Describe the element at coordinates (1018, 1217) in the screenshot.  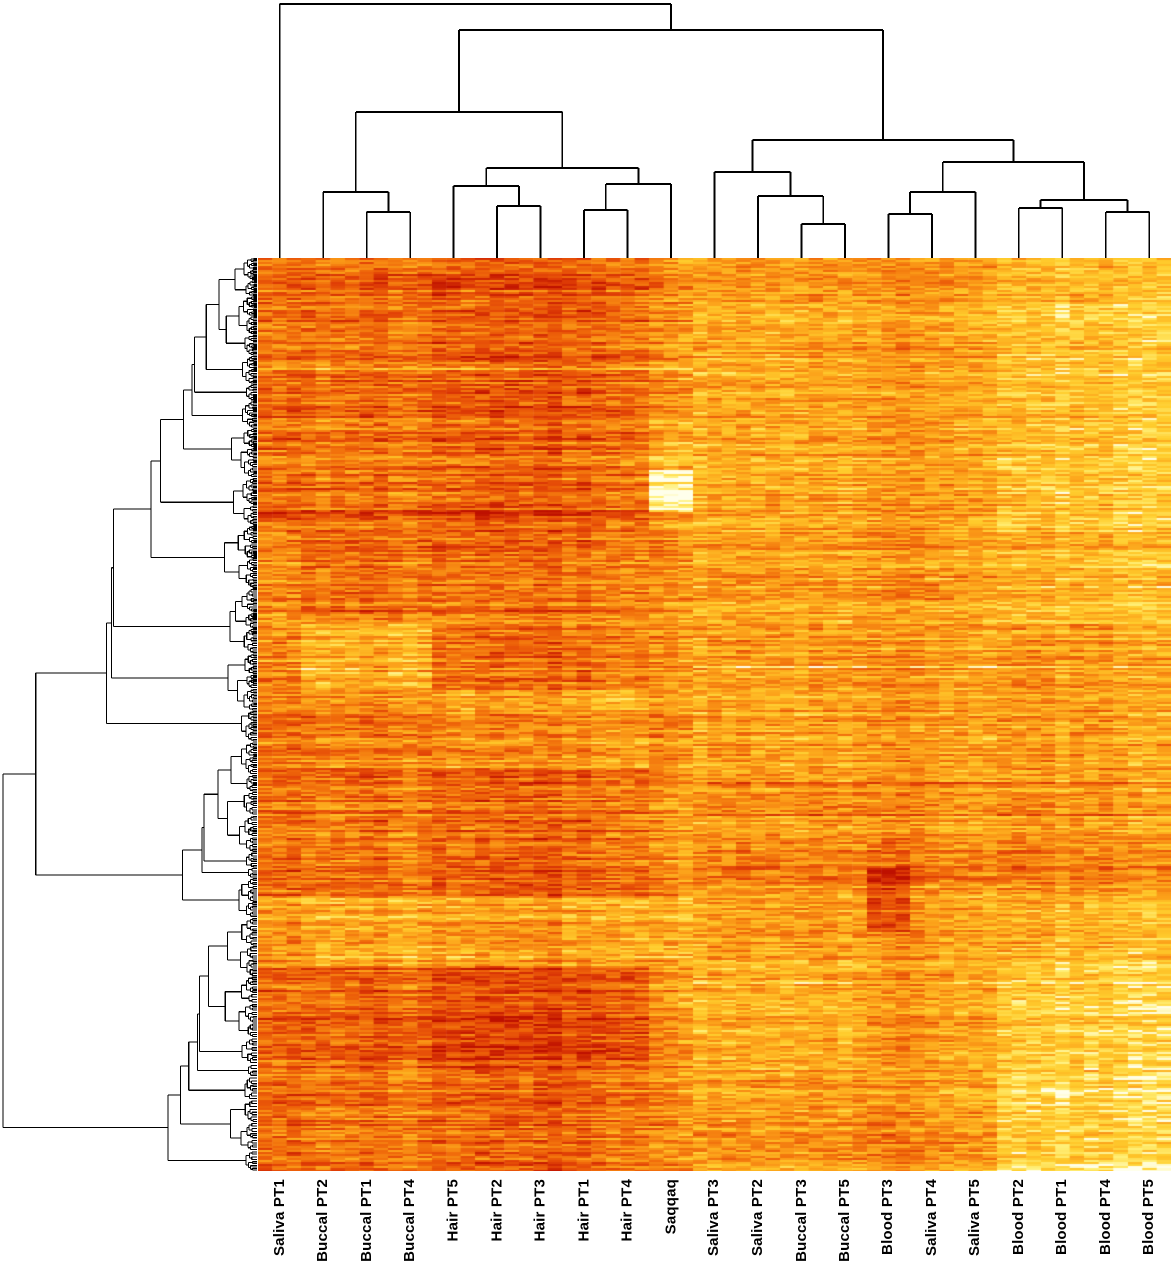
I see `column-label: Blood PT2` at that location.